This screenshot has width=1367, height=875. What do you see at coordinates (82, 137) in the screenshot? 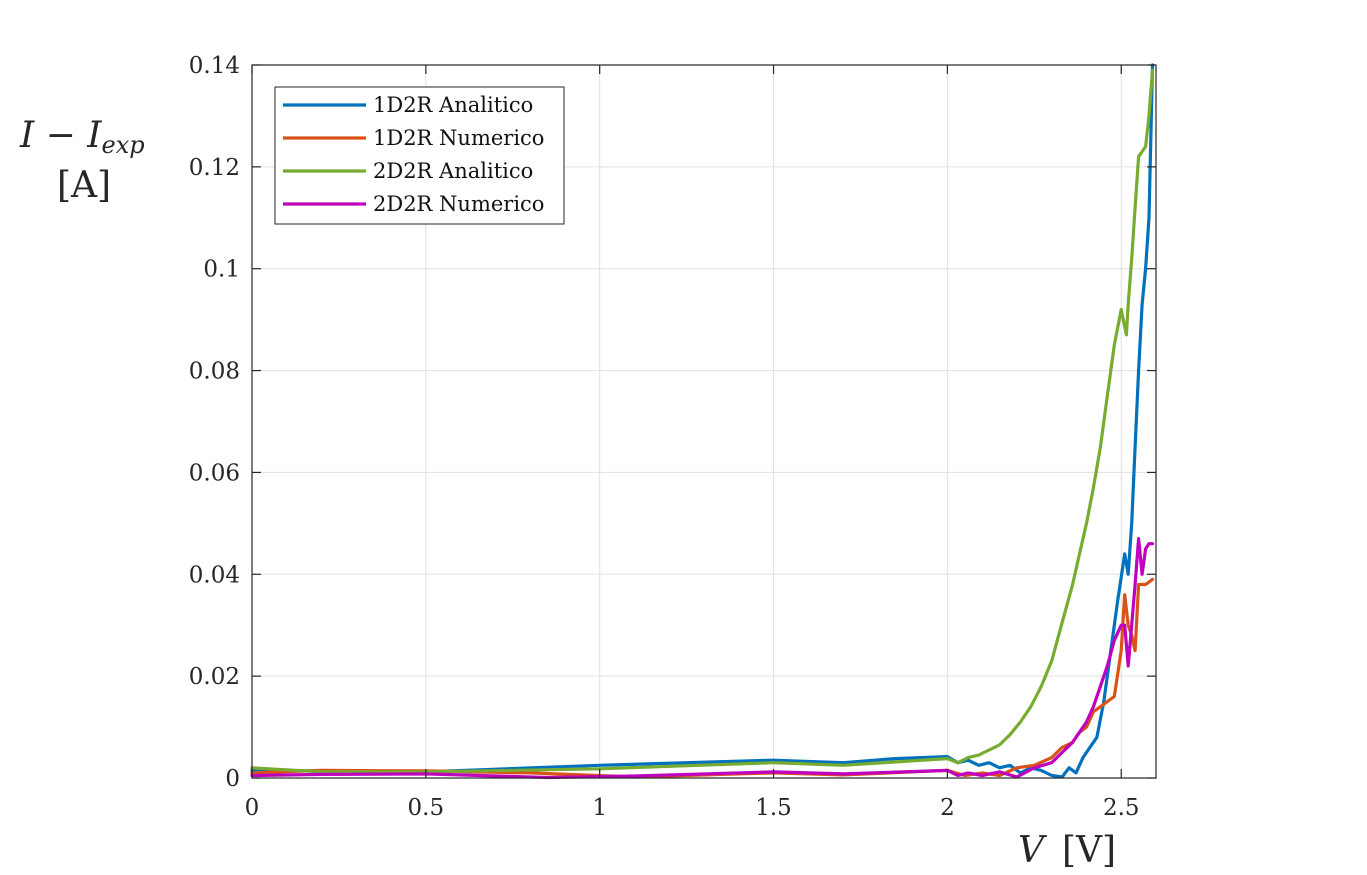
I see `y-axis-title: I − Iexp` at bounding box center [82, 137].